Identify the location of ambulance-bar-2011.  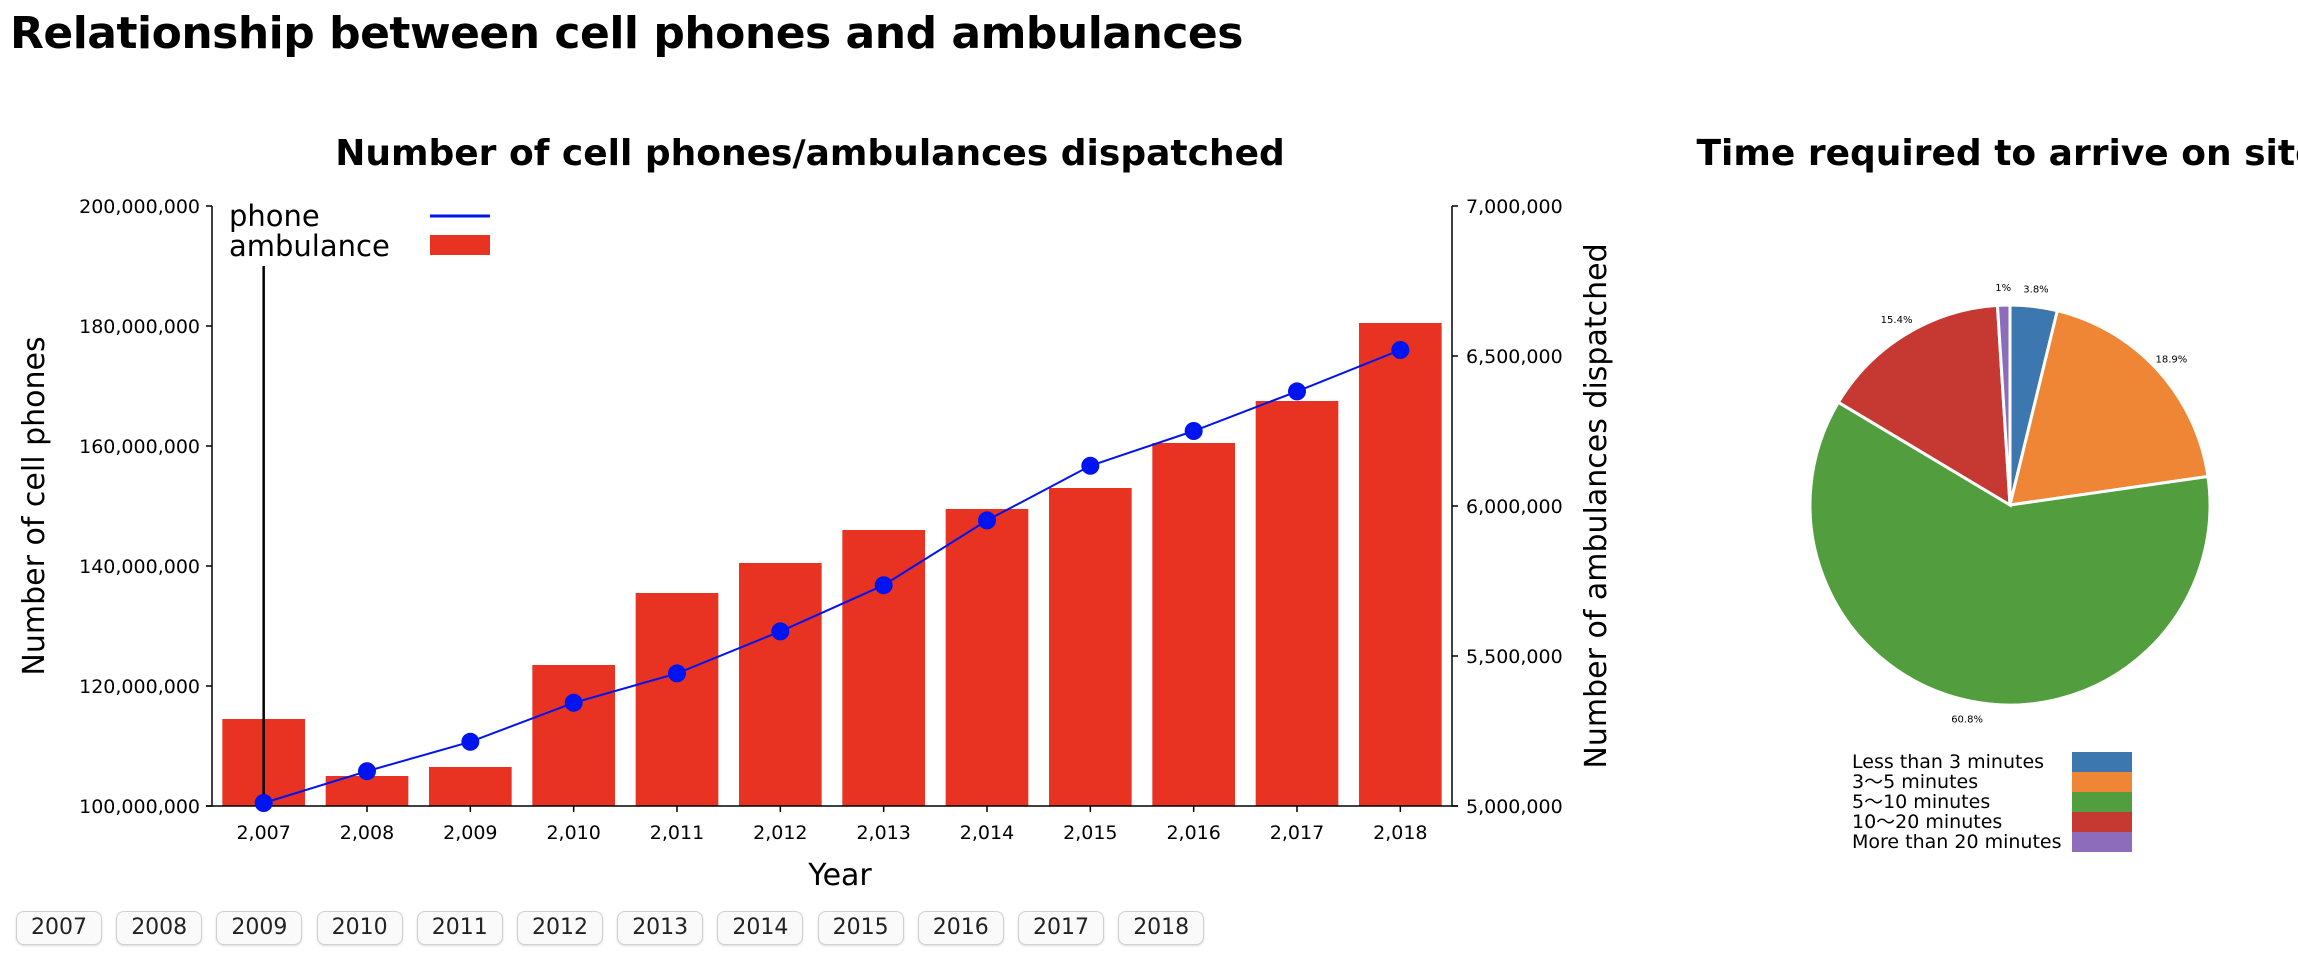
(677, 699).